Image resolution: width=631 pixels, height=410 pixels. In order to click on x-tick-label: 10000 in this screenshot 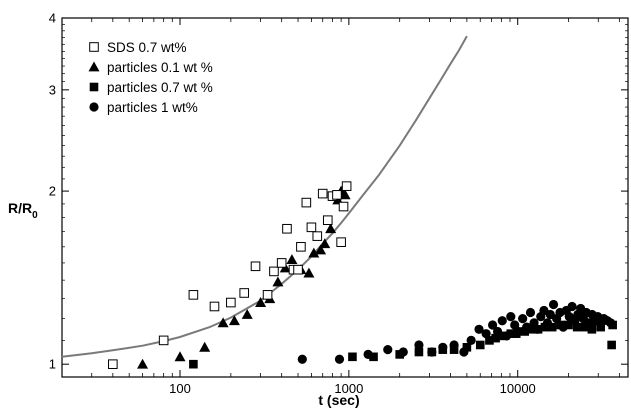, I will do `click(518, 388)`.